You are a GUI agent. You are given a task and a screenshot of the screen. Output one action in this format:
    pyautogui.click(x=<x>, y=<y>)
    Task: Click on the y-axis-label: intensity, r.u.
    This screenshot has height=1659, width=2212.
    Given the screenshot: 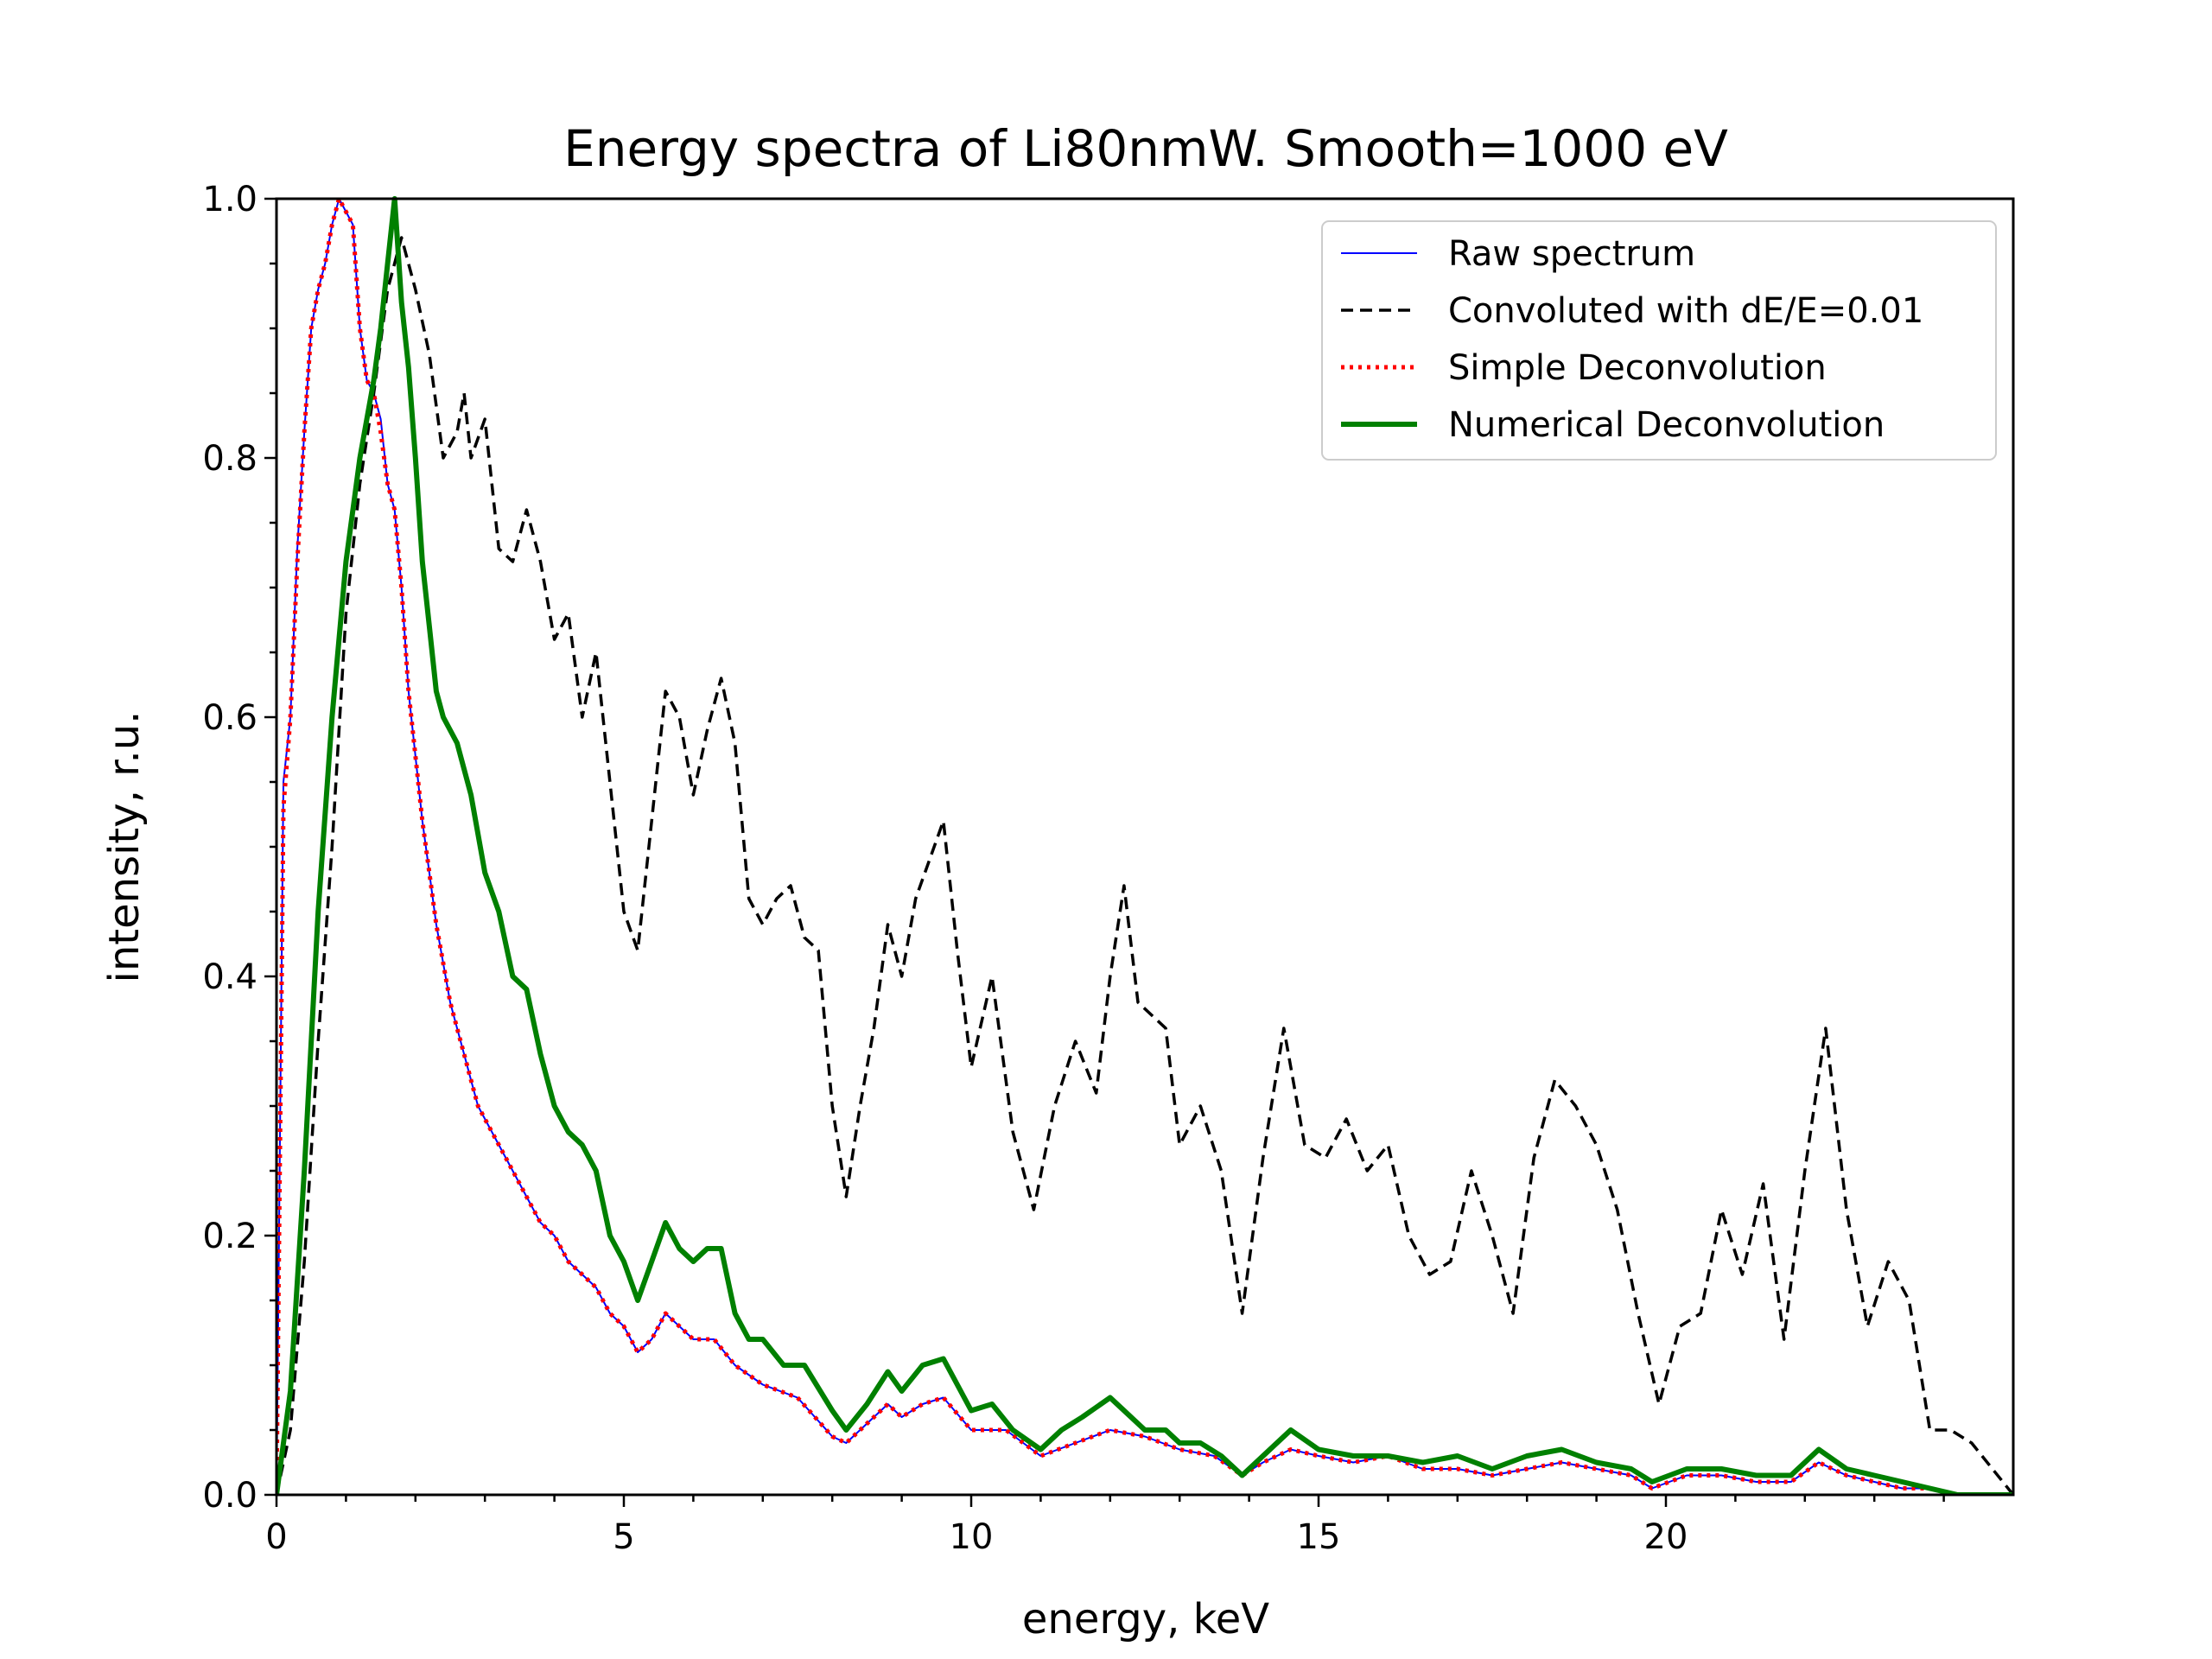 What is the action you would take?
    pyautogui.click(x=124, y=847)
    